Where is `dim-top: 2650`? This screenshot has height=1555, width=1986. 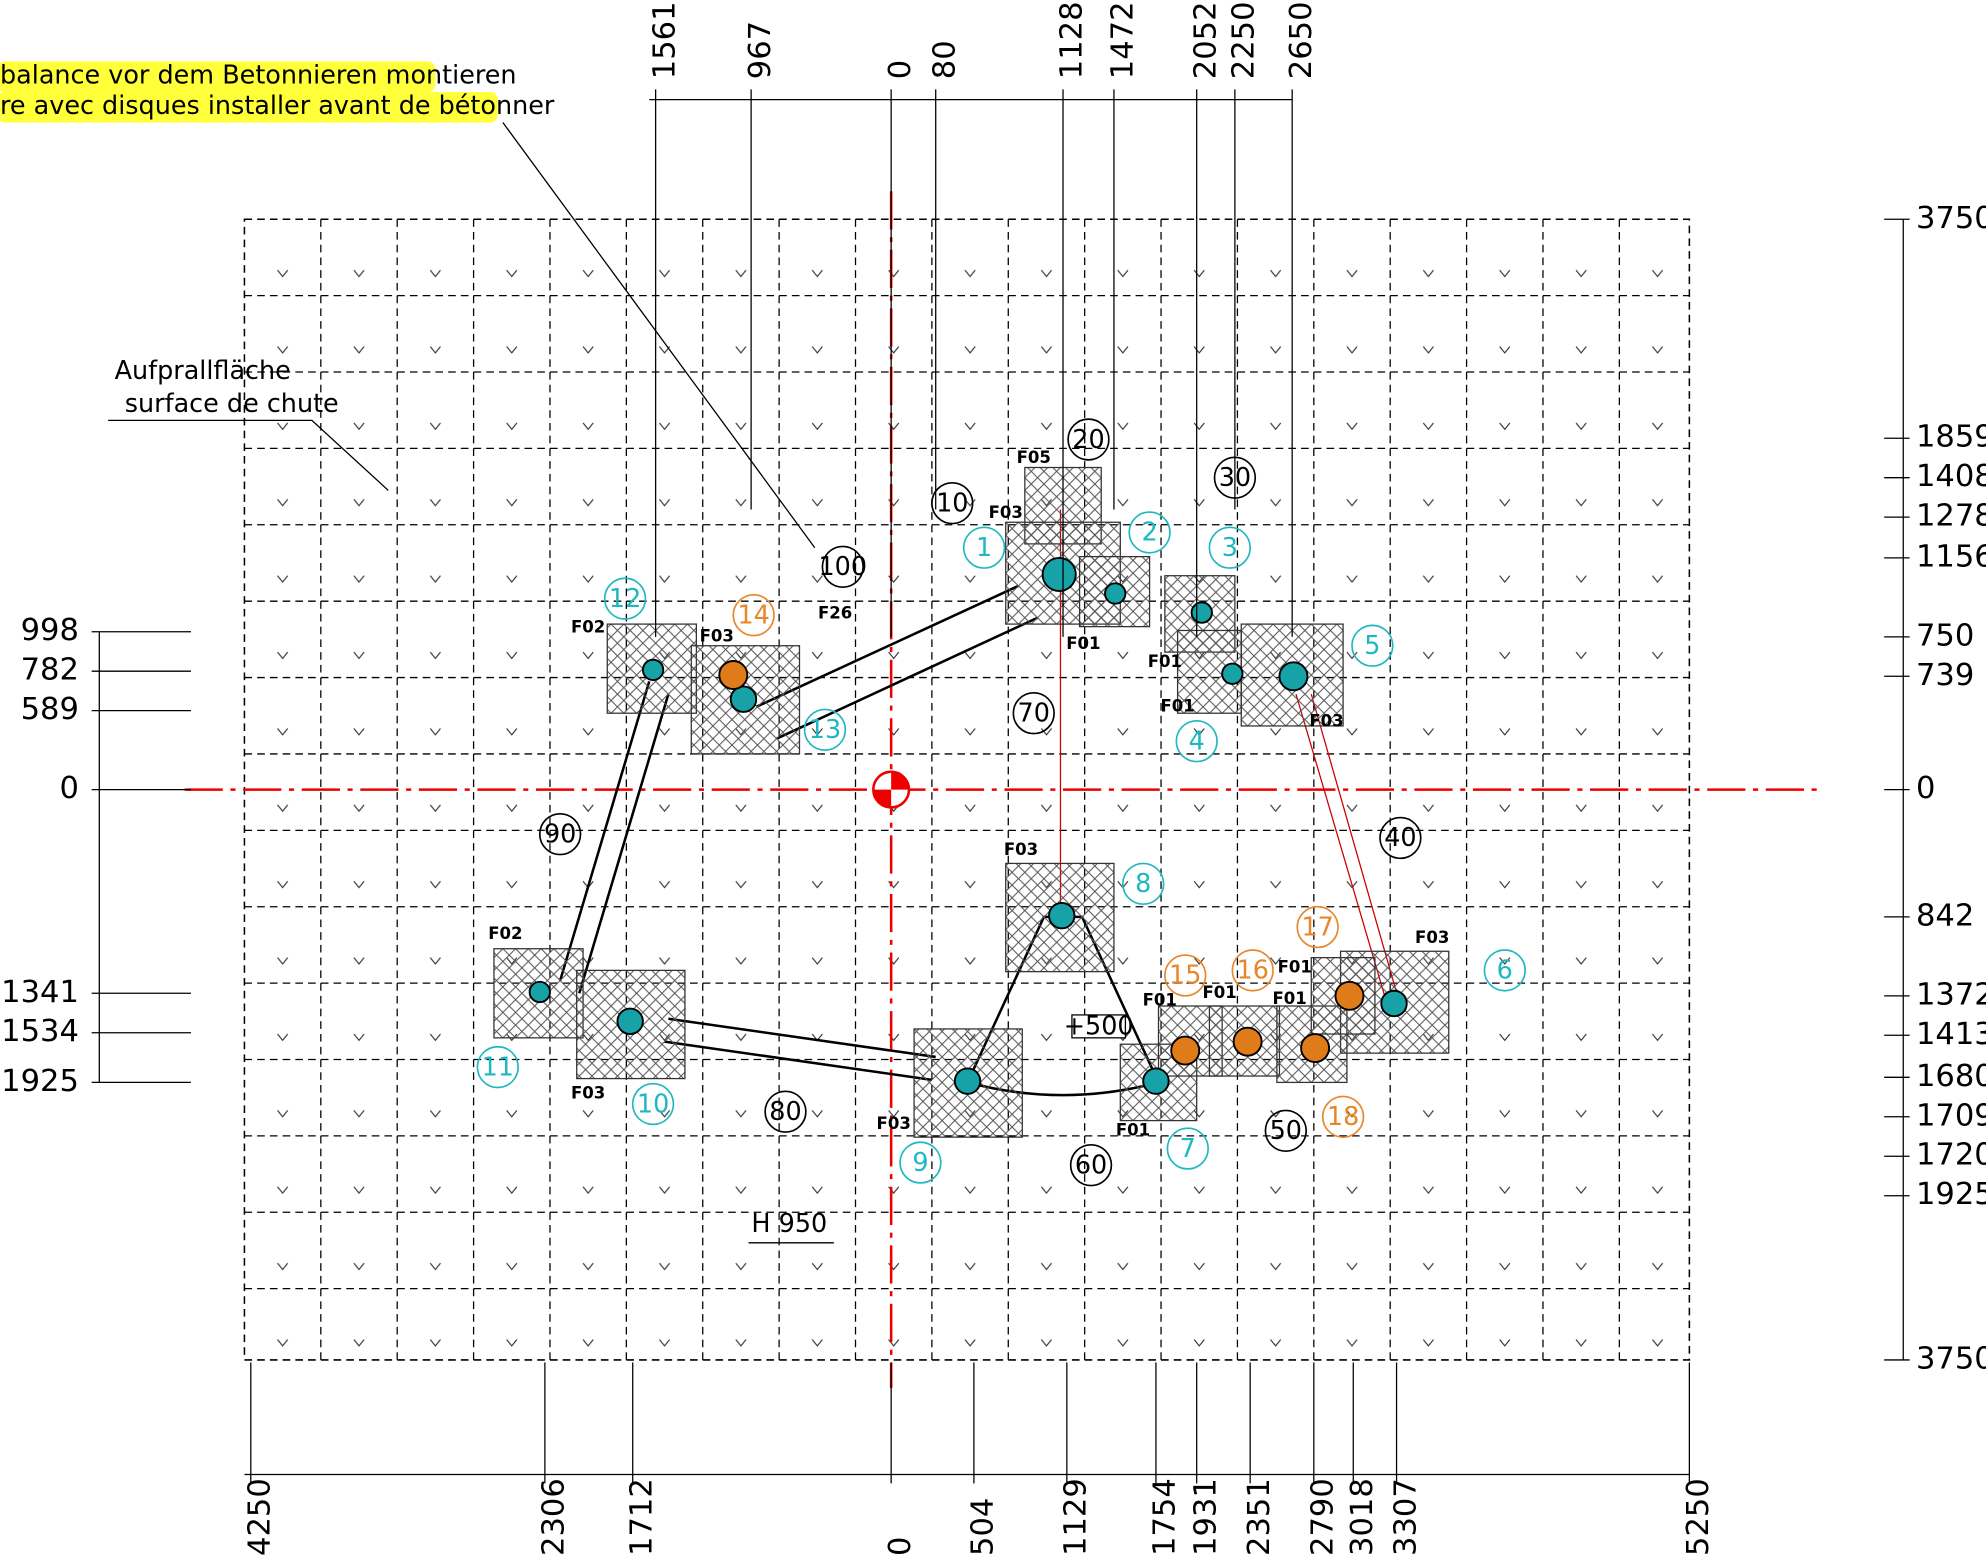
dim-top: 2650 is located at coordinates (1301, 40).